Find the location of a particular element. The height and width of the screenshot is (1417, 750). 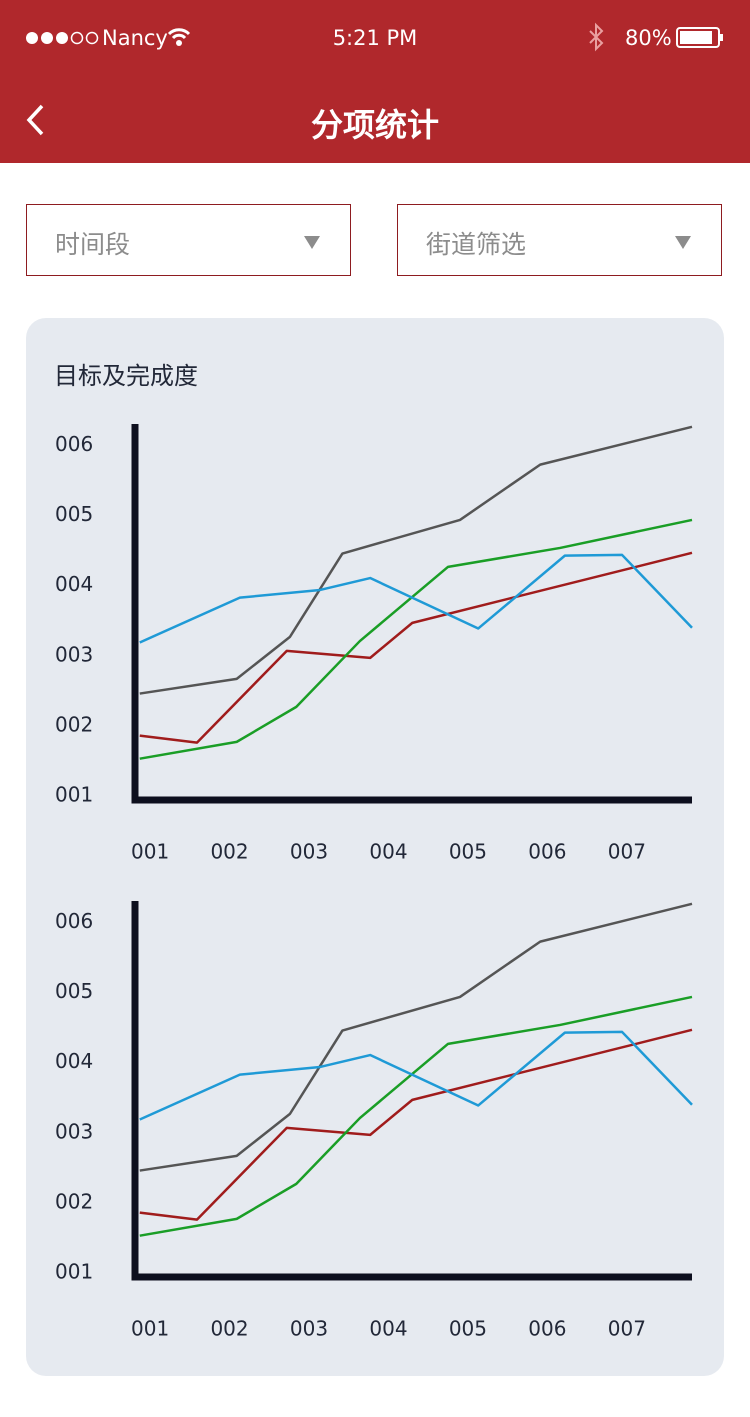

back-button is located at coordinates (35, 120).